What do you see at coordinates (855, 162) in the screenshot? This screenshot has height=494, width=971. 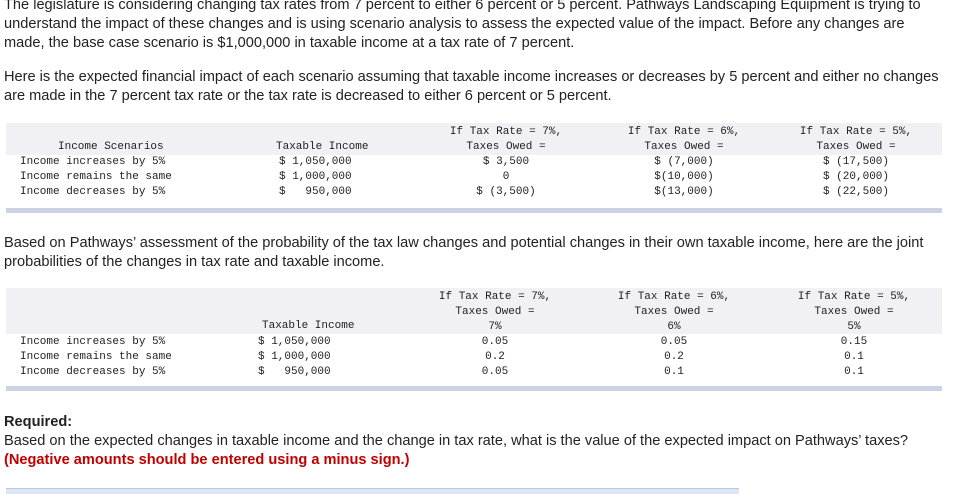 I see `table-row-t5: $ (17,500)` at bounding box center [855, 162].